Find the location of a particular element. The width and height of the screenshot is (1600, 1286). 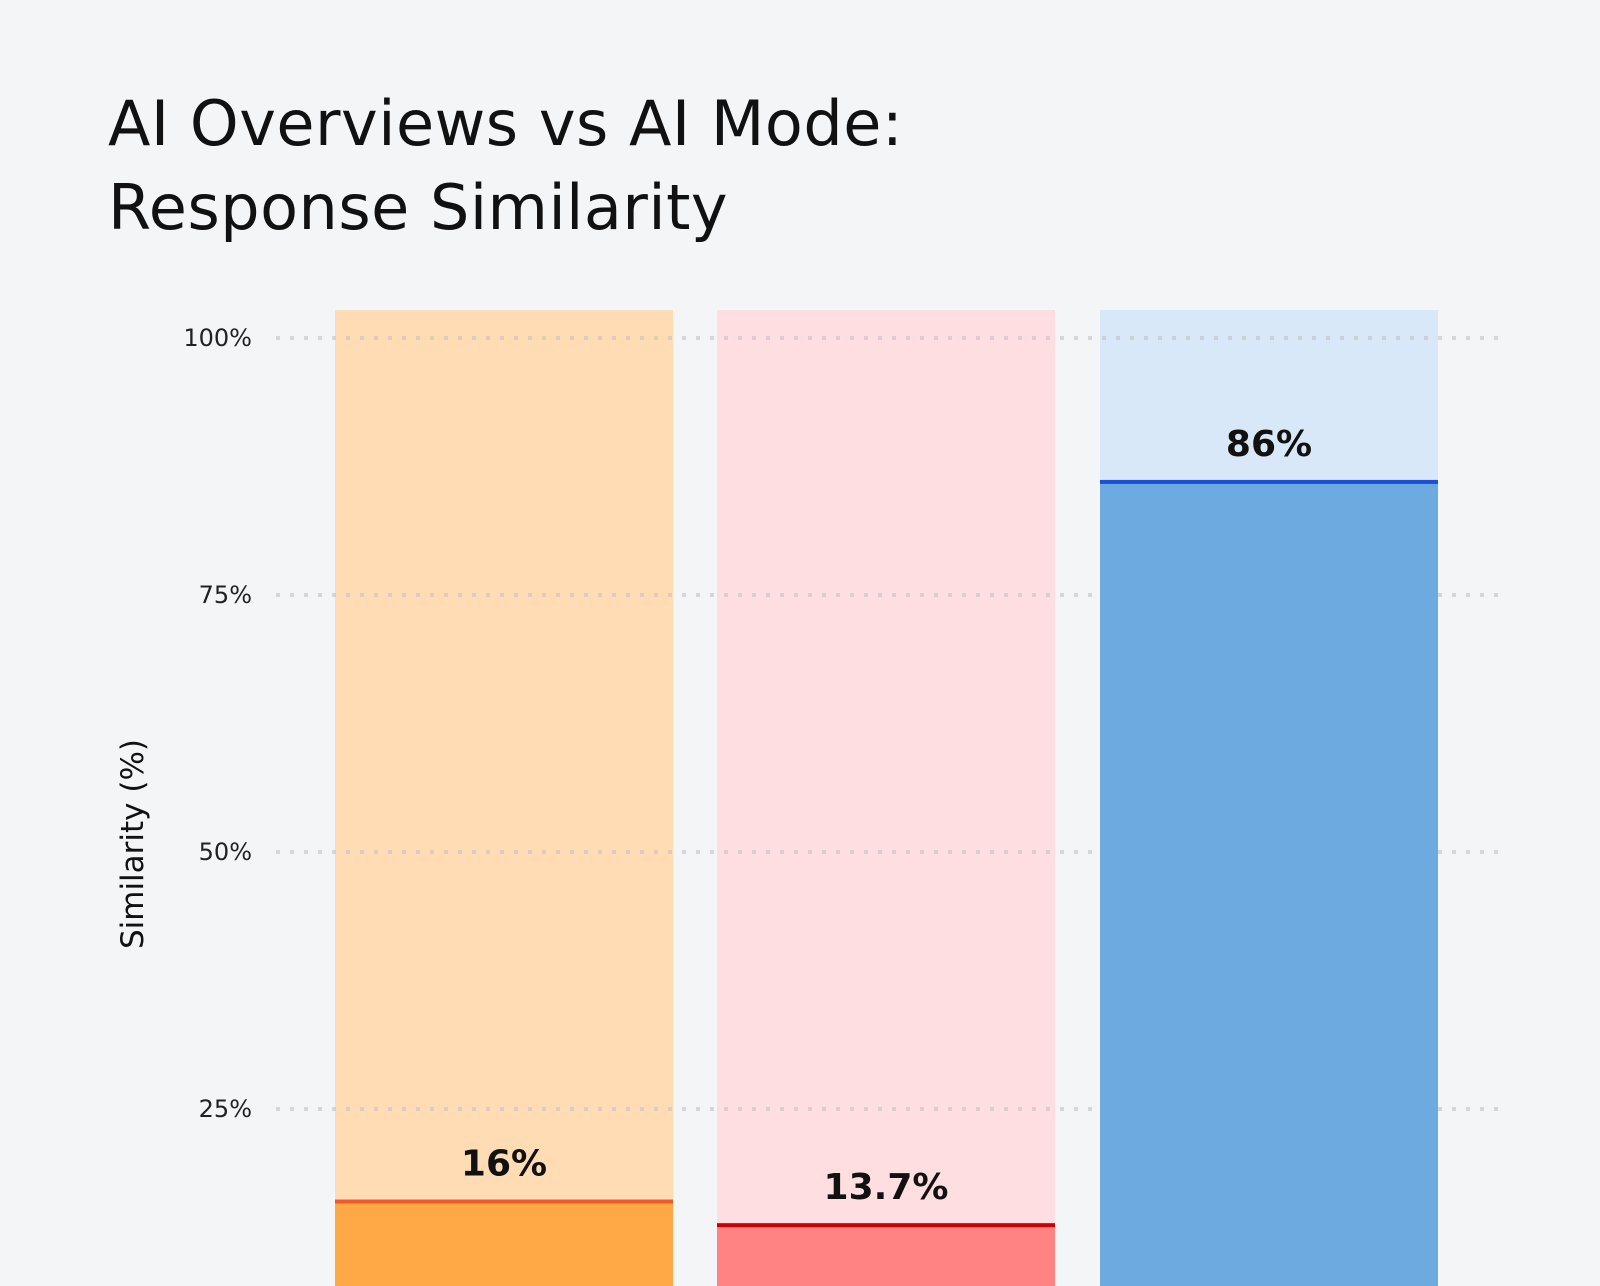

data-label: 13.7% is located at coordinates (886, 1187).